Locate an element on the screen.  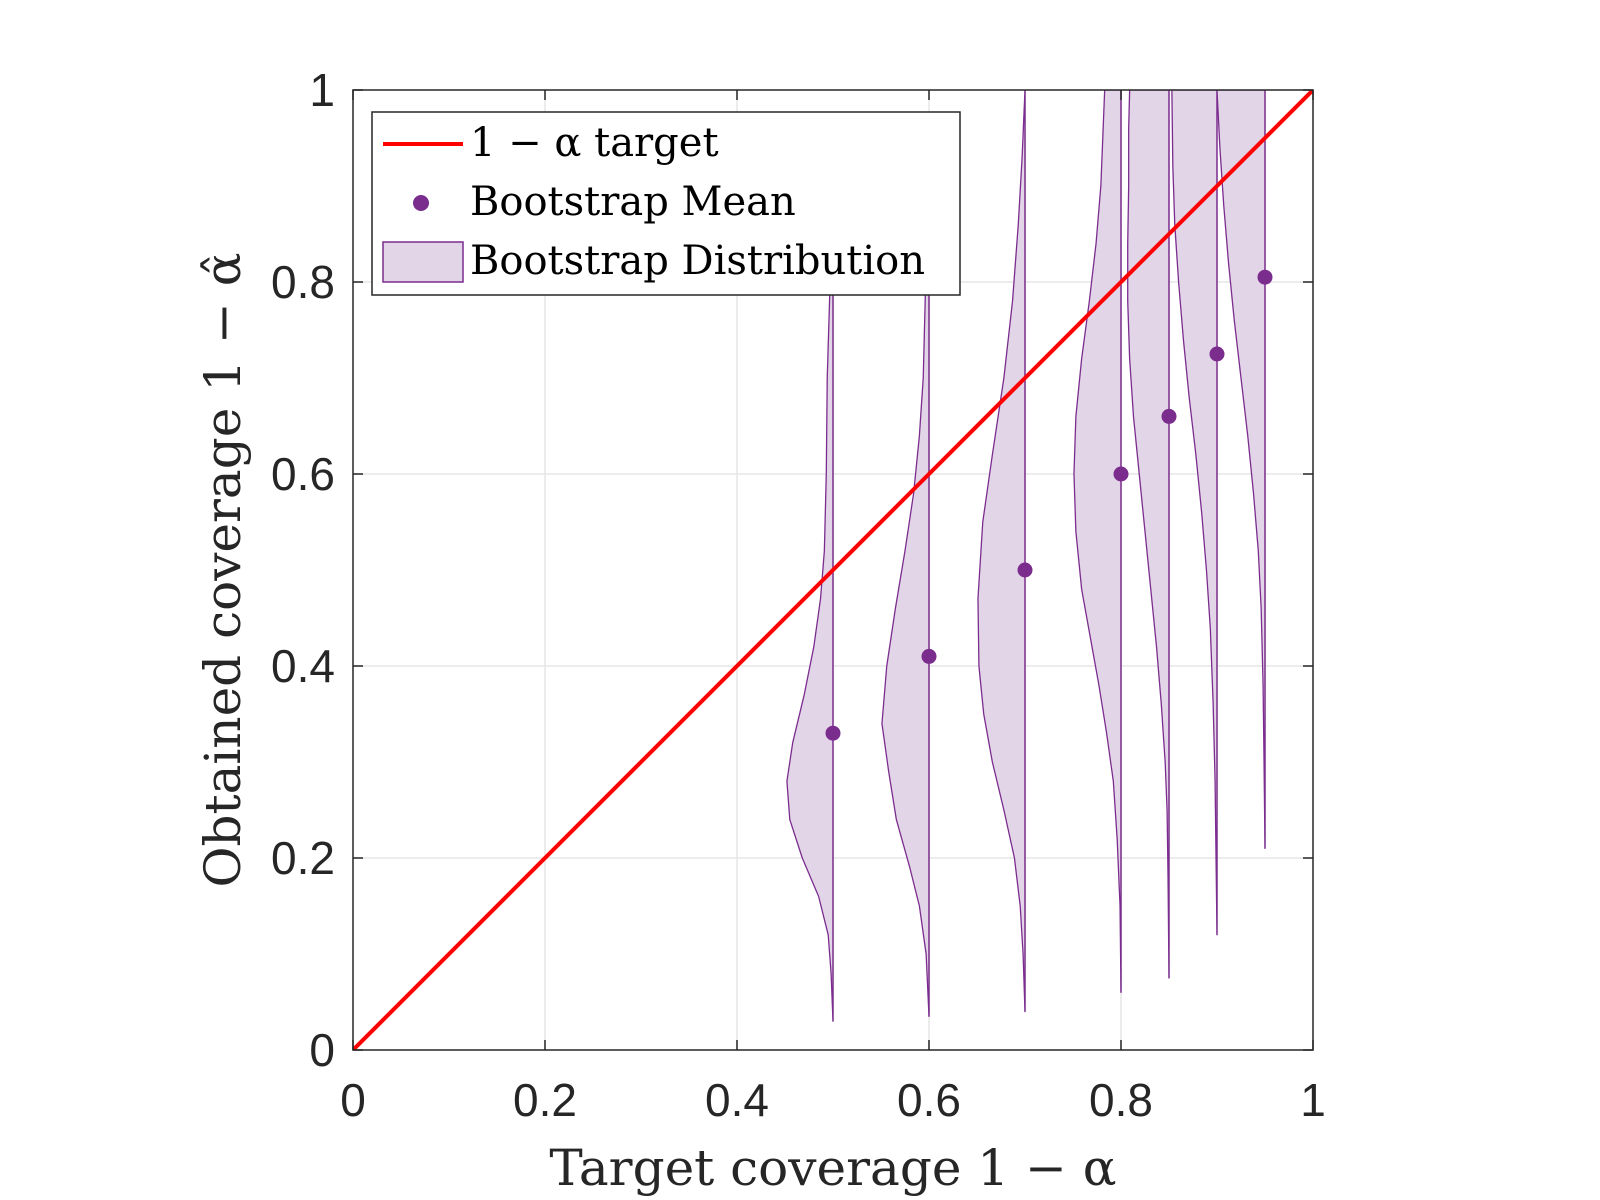
bootstrap-mean-layer is located at coordinates (1049, 505).